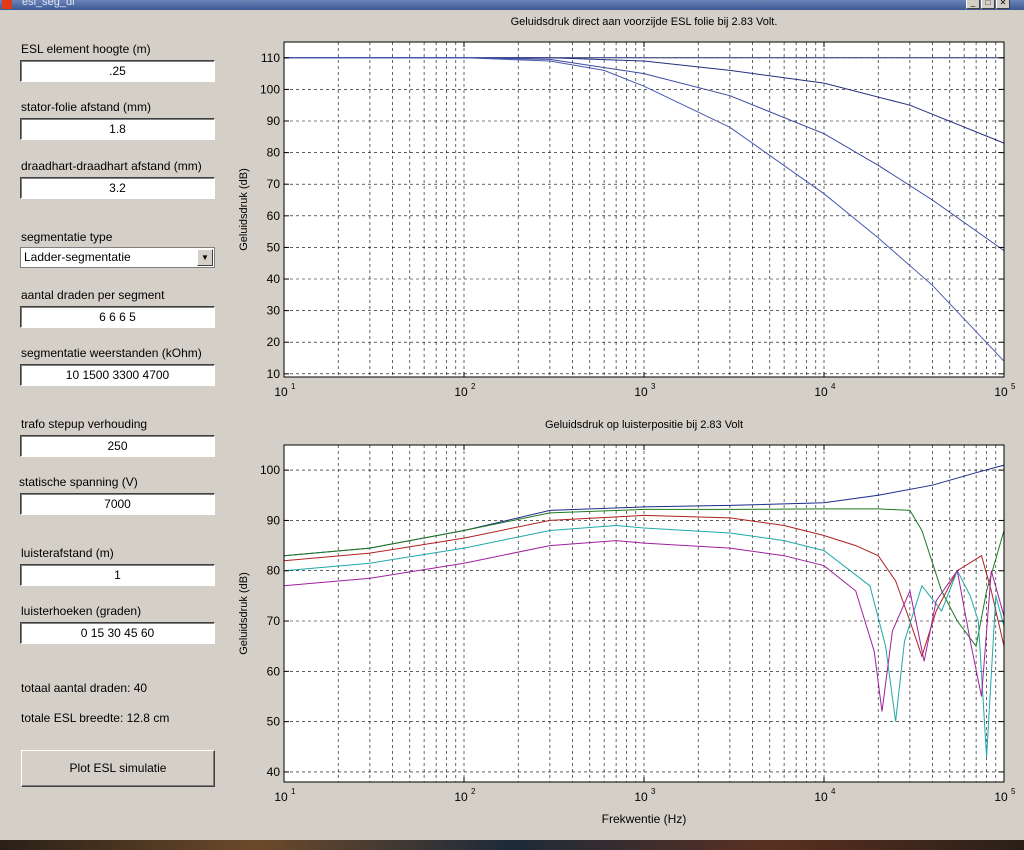 The width and height of the screenshot is (1024, 850). Describe the element at coordinates (84, 424) in the screenshot. I see `label-trafo-ratio: trafo stepup verhouding` at that location.